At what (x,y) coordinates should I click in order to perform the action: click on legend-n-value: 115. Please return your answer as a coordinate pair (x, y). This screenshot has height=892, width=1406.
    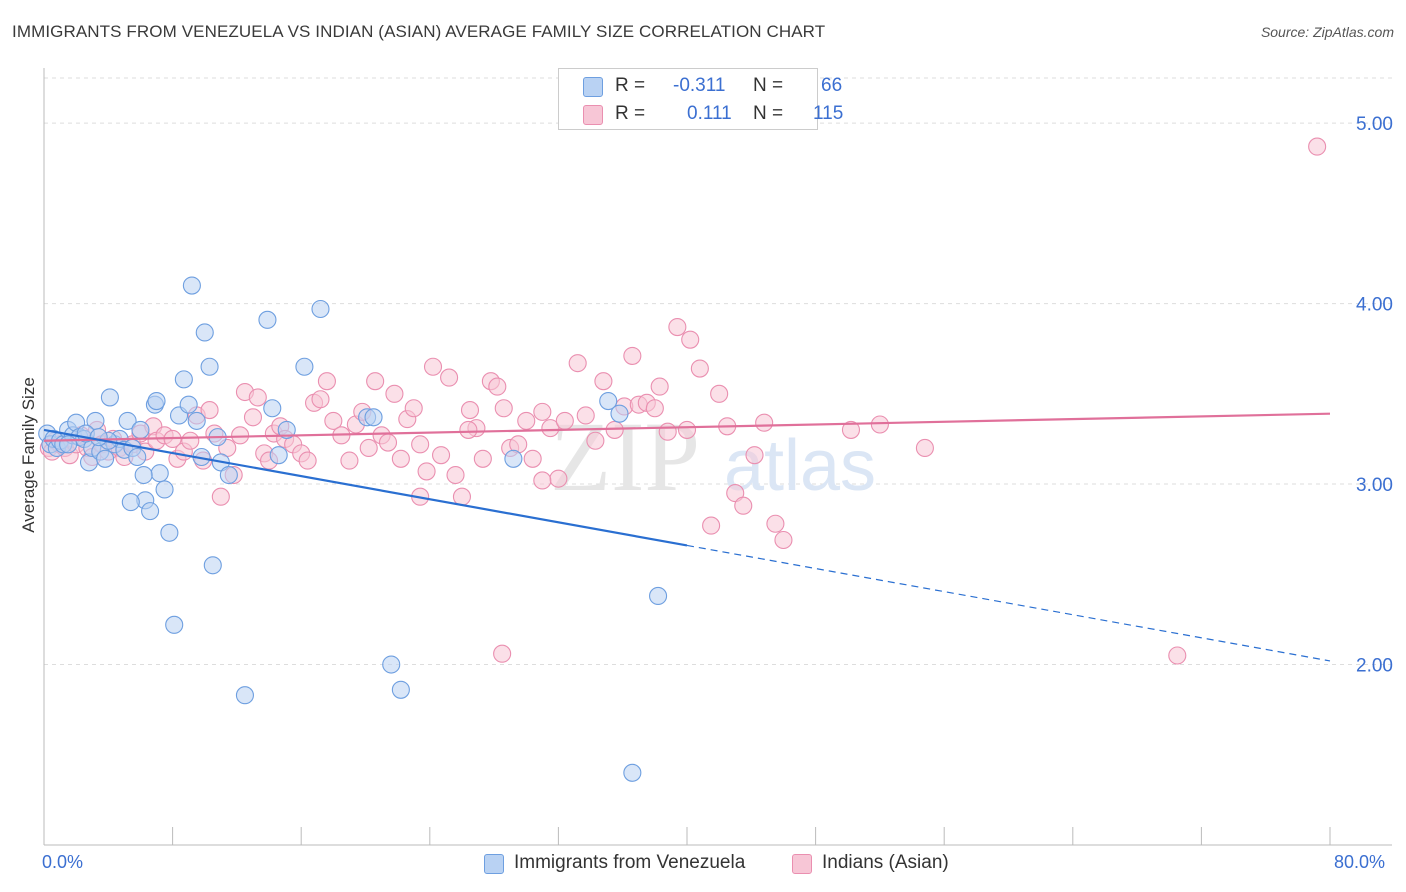
    Looking at the image, I should click on (828, 113).